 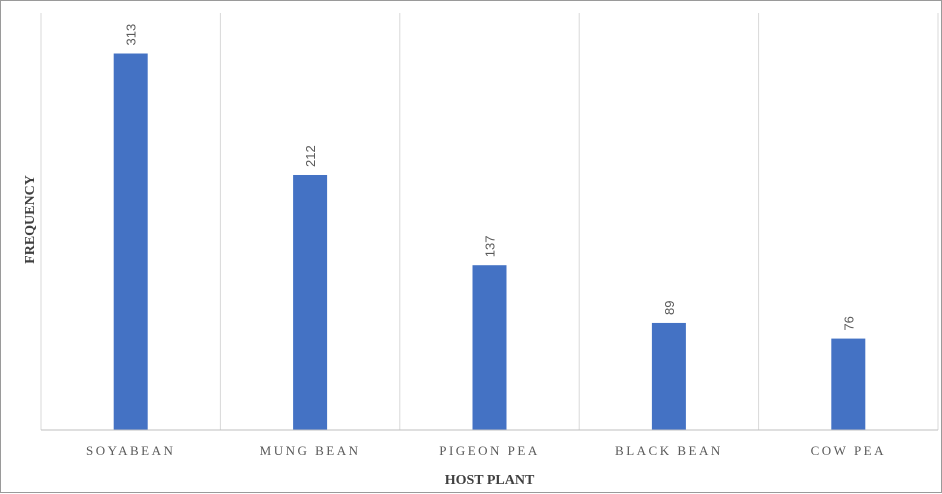 I want to click on x-tick-label: PIGEON PEA, so click(x=489, y=450).